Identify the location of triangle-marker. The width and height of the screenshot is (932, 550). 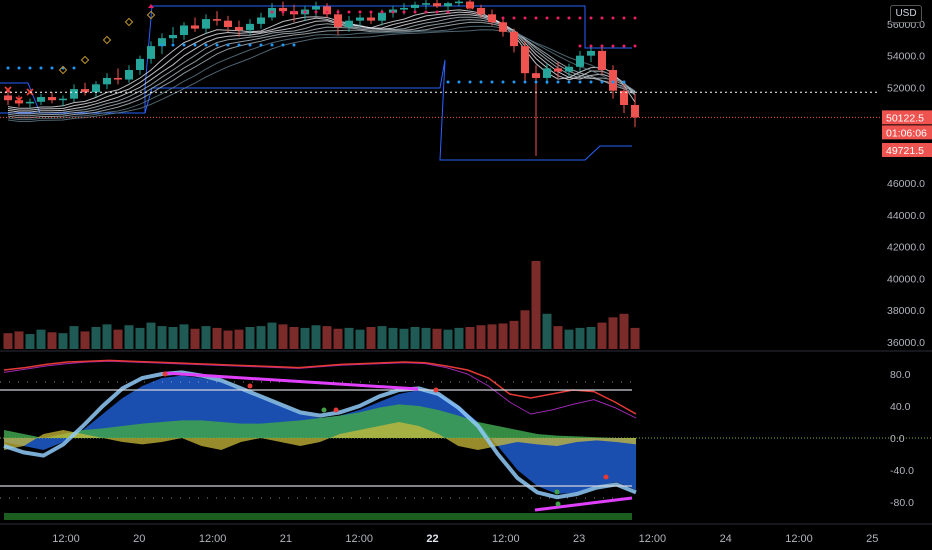
(151, 6).